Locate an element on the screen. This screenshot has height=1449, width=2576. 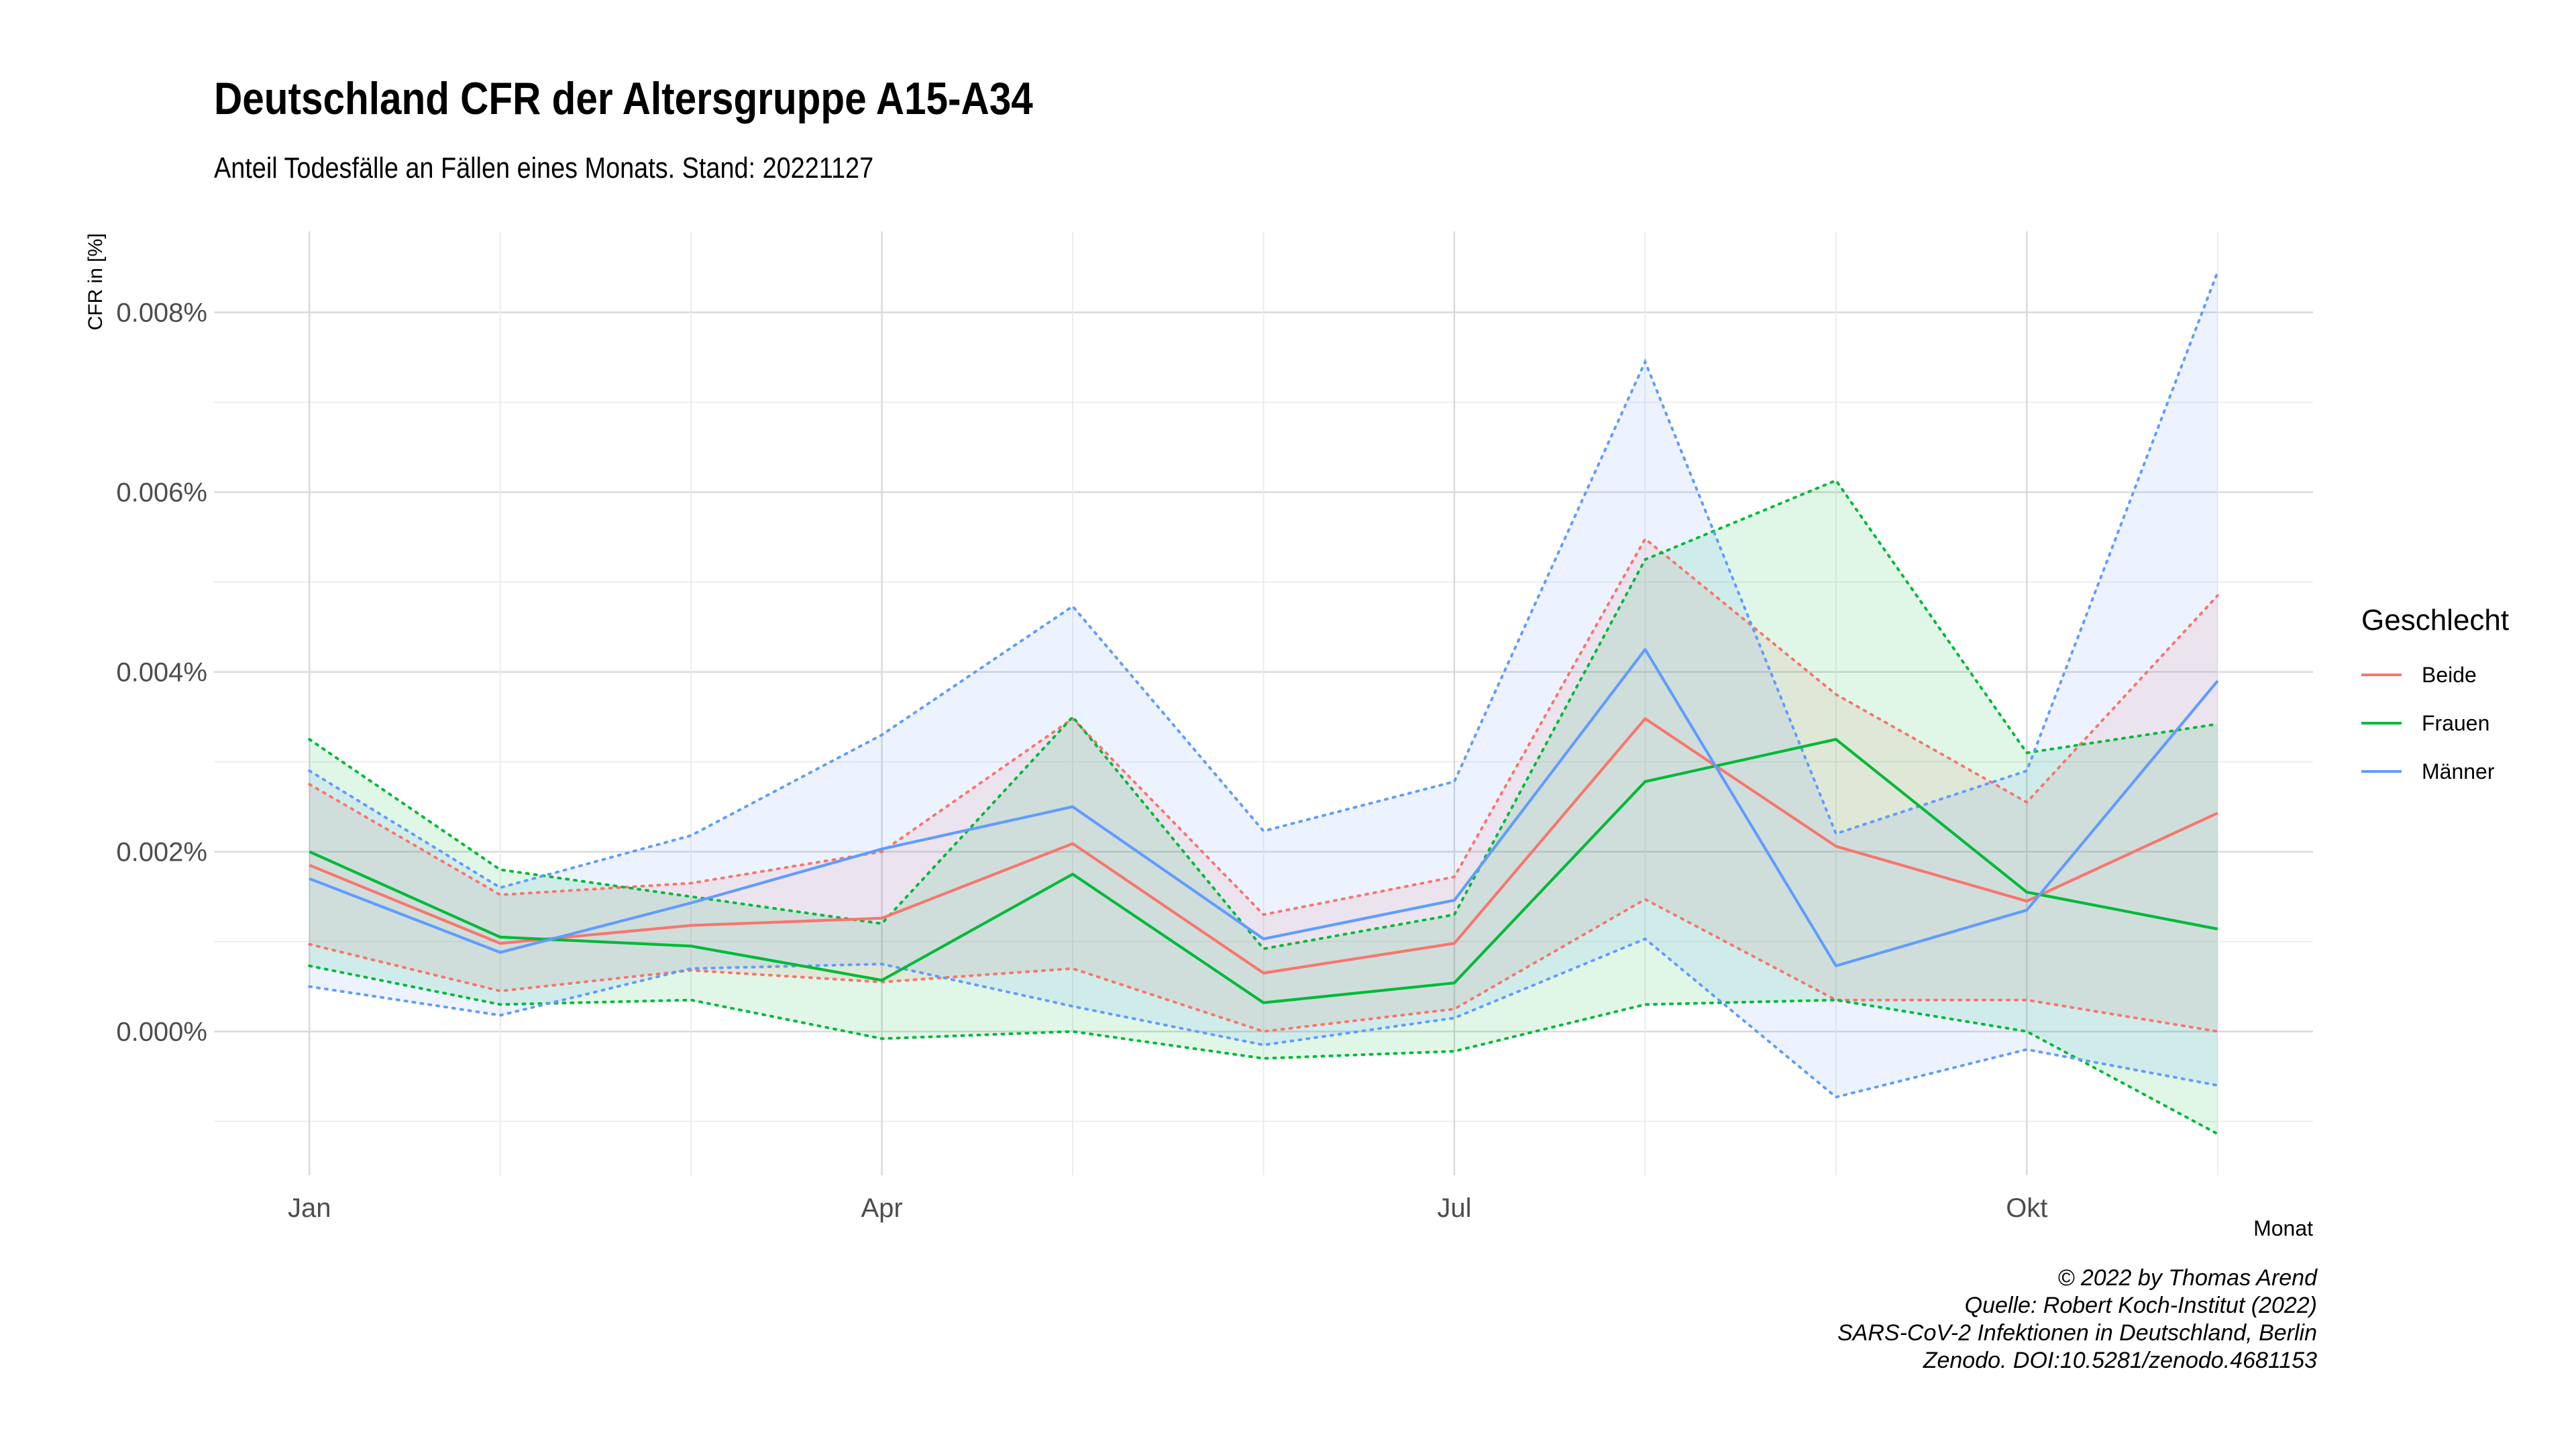
legend-label: Beide is located at coordinates (2449, 674).